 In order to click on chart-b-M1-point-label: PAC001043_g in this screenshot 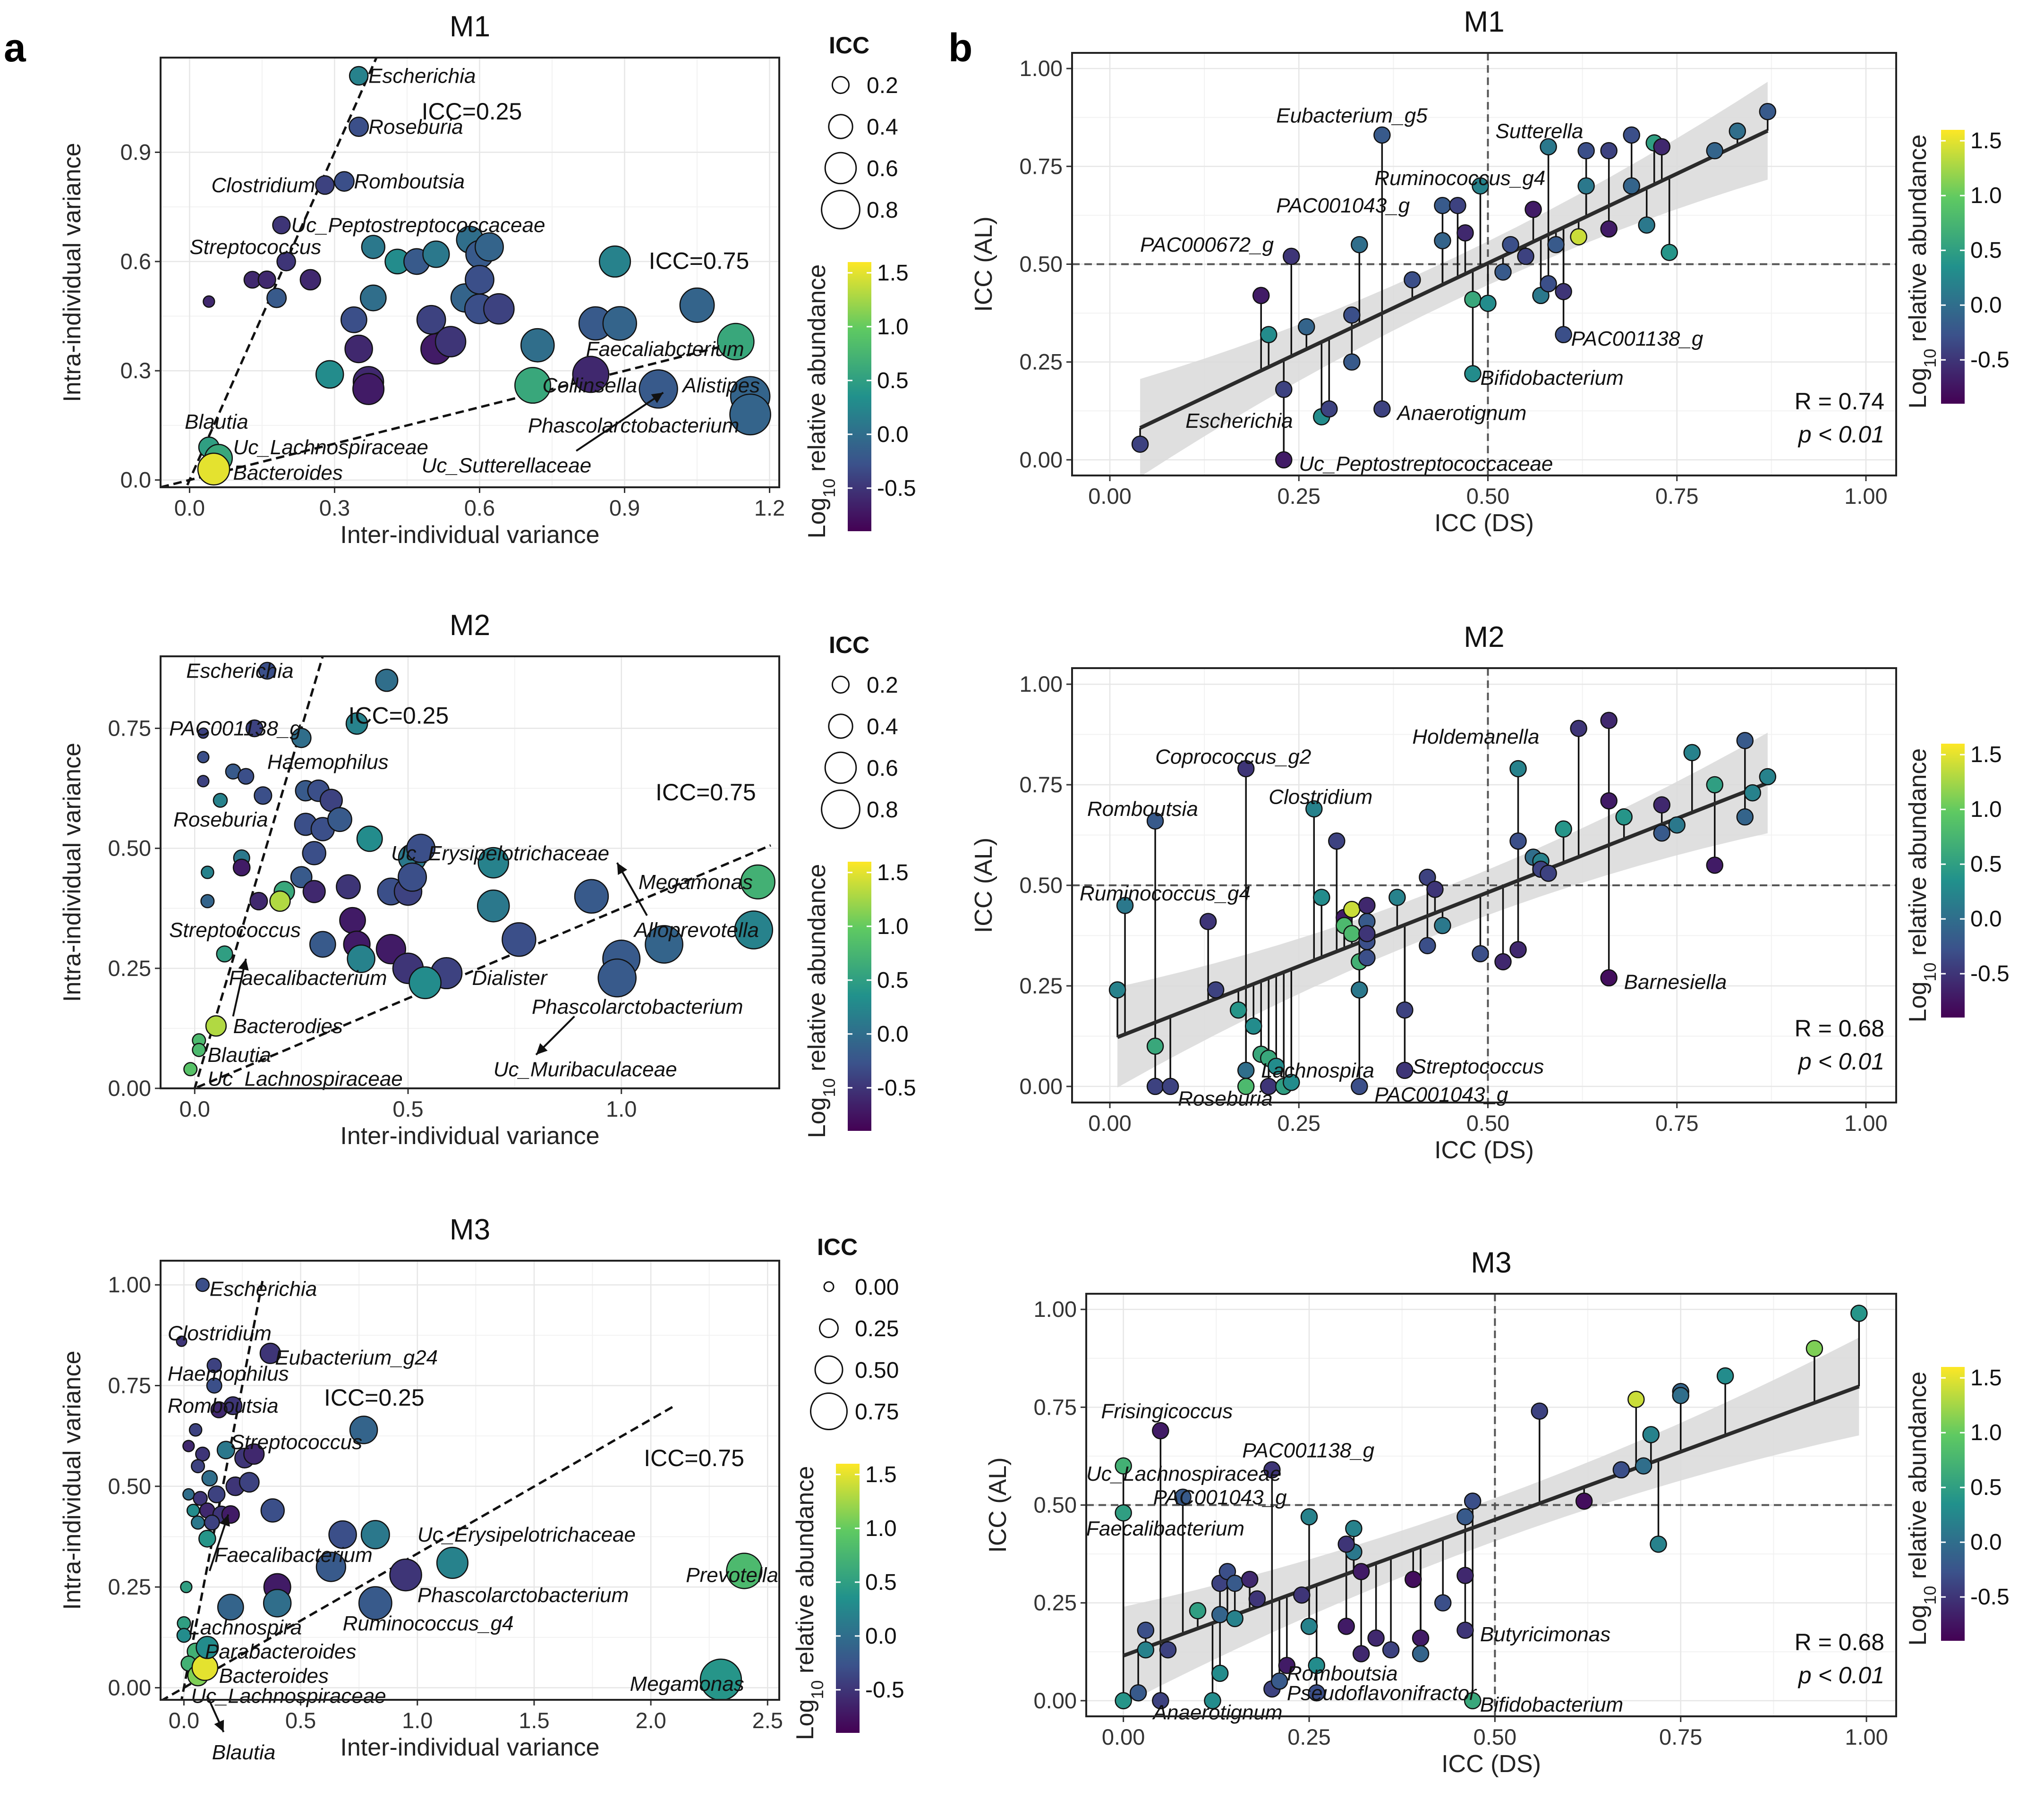, I will do `click(1343, 206)`.